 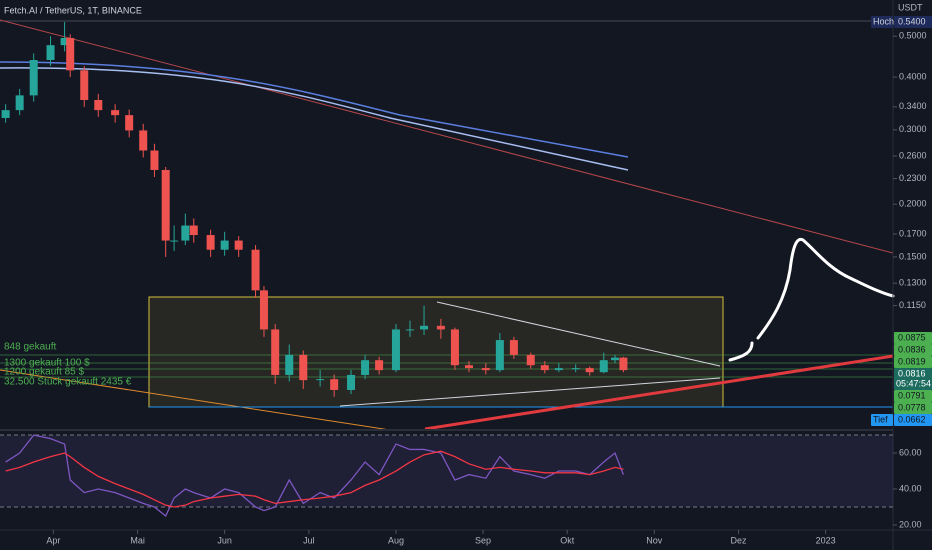 I want to click on price-label: 0.0816, so click(x=912, y=373).